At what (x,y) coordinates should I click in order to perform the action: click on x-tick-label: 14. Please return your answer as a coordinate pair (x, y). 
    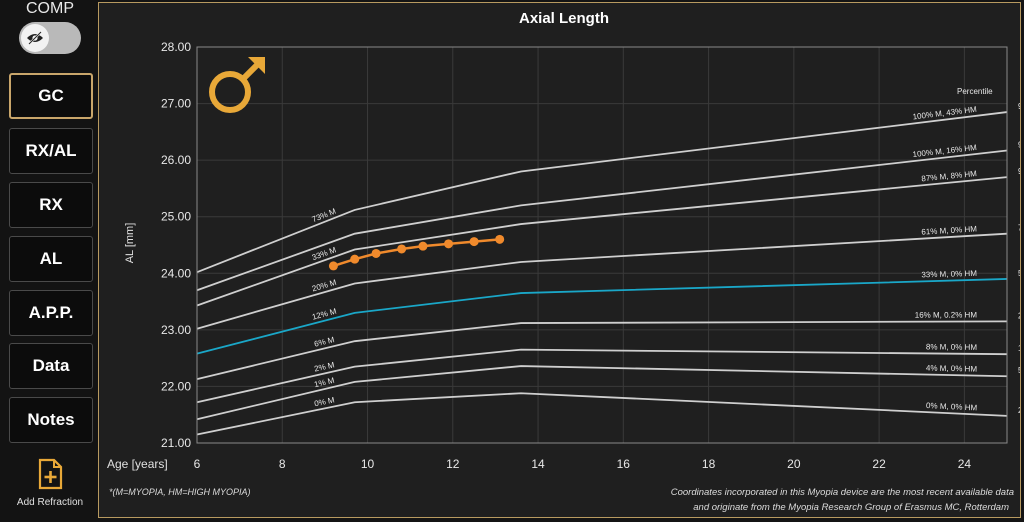
    Looking at the image, I should click on (538, 464).